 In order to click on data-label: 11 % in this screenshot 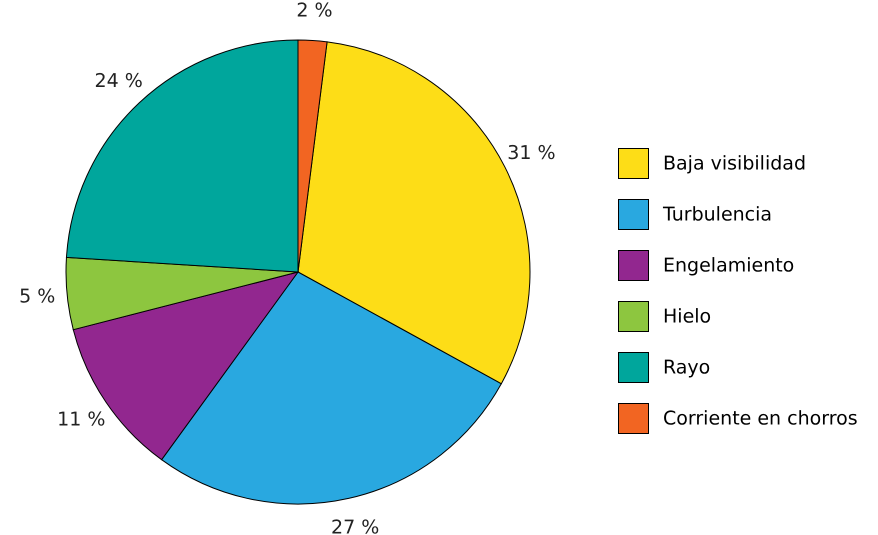, I will do `click(81, 419)`.